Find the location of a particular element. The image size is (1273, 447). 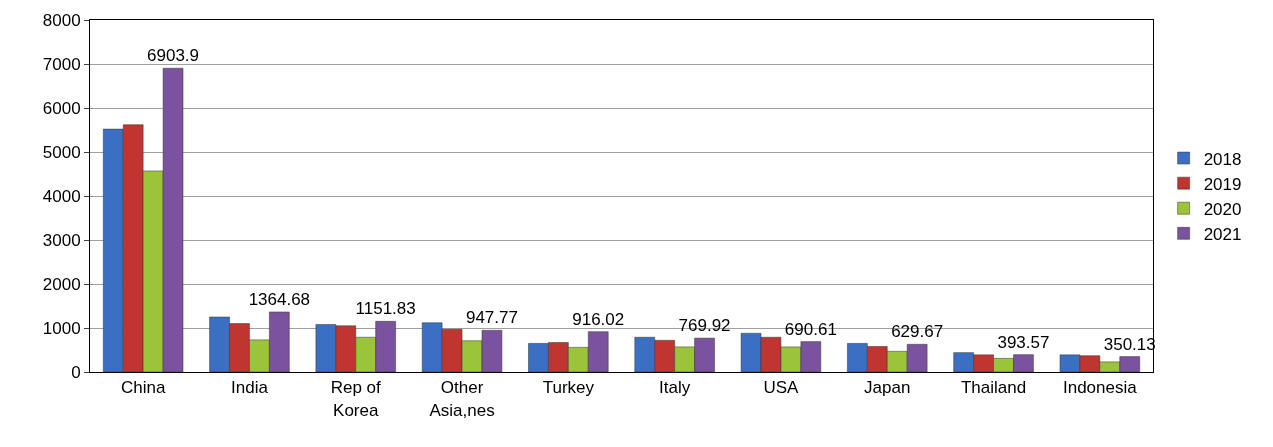

data-label: 769.92 is located at coordinates (704, 326).